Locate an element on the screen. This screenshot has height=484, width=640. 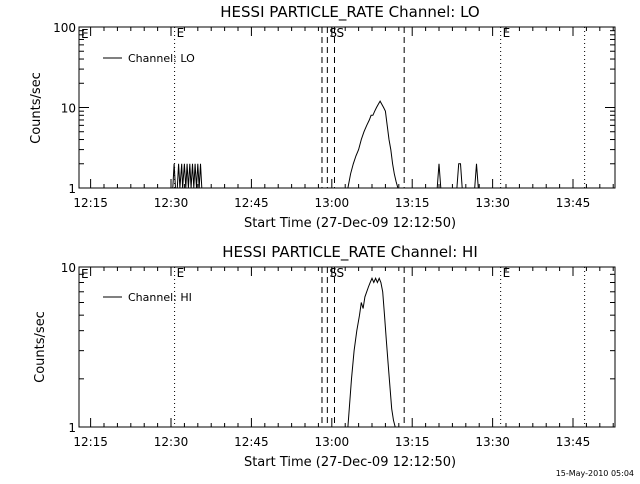
legend-label: Channel: LO is located at coordinates (161, 58).